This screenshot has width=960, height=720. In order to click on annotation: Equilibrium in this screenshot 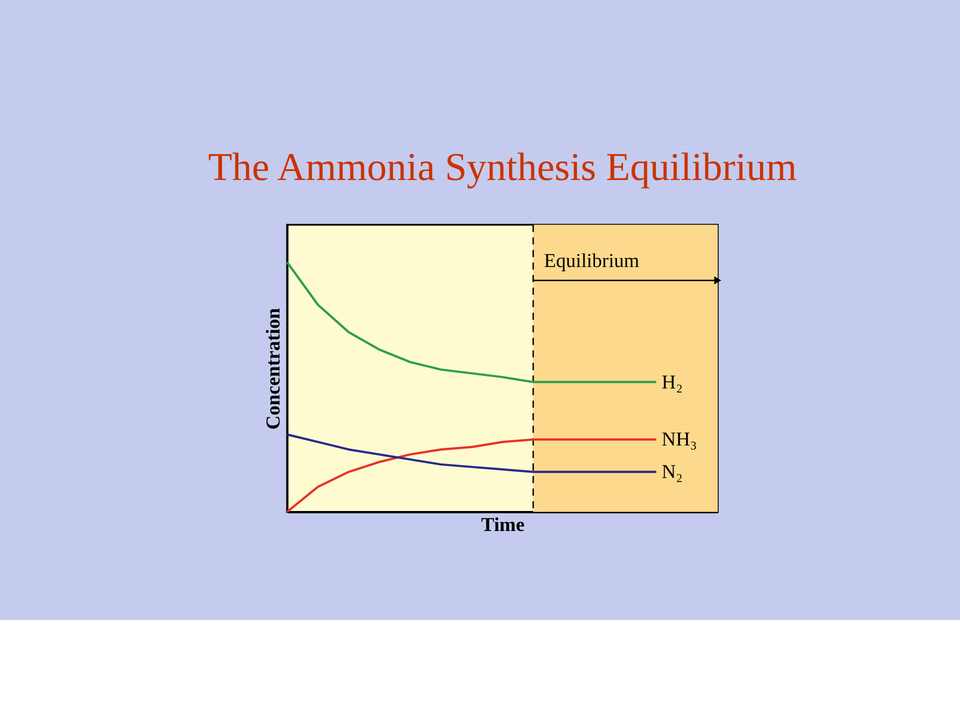, I will do `click(592, 261)`.